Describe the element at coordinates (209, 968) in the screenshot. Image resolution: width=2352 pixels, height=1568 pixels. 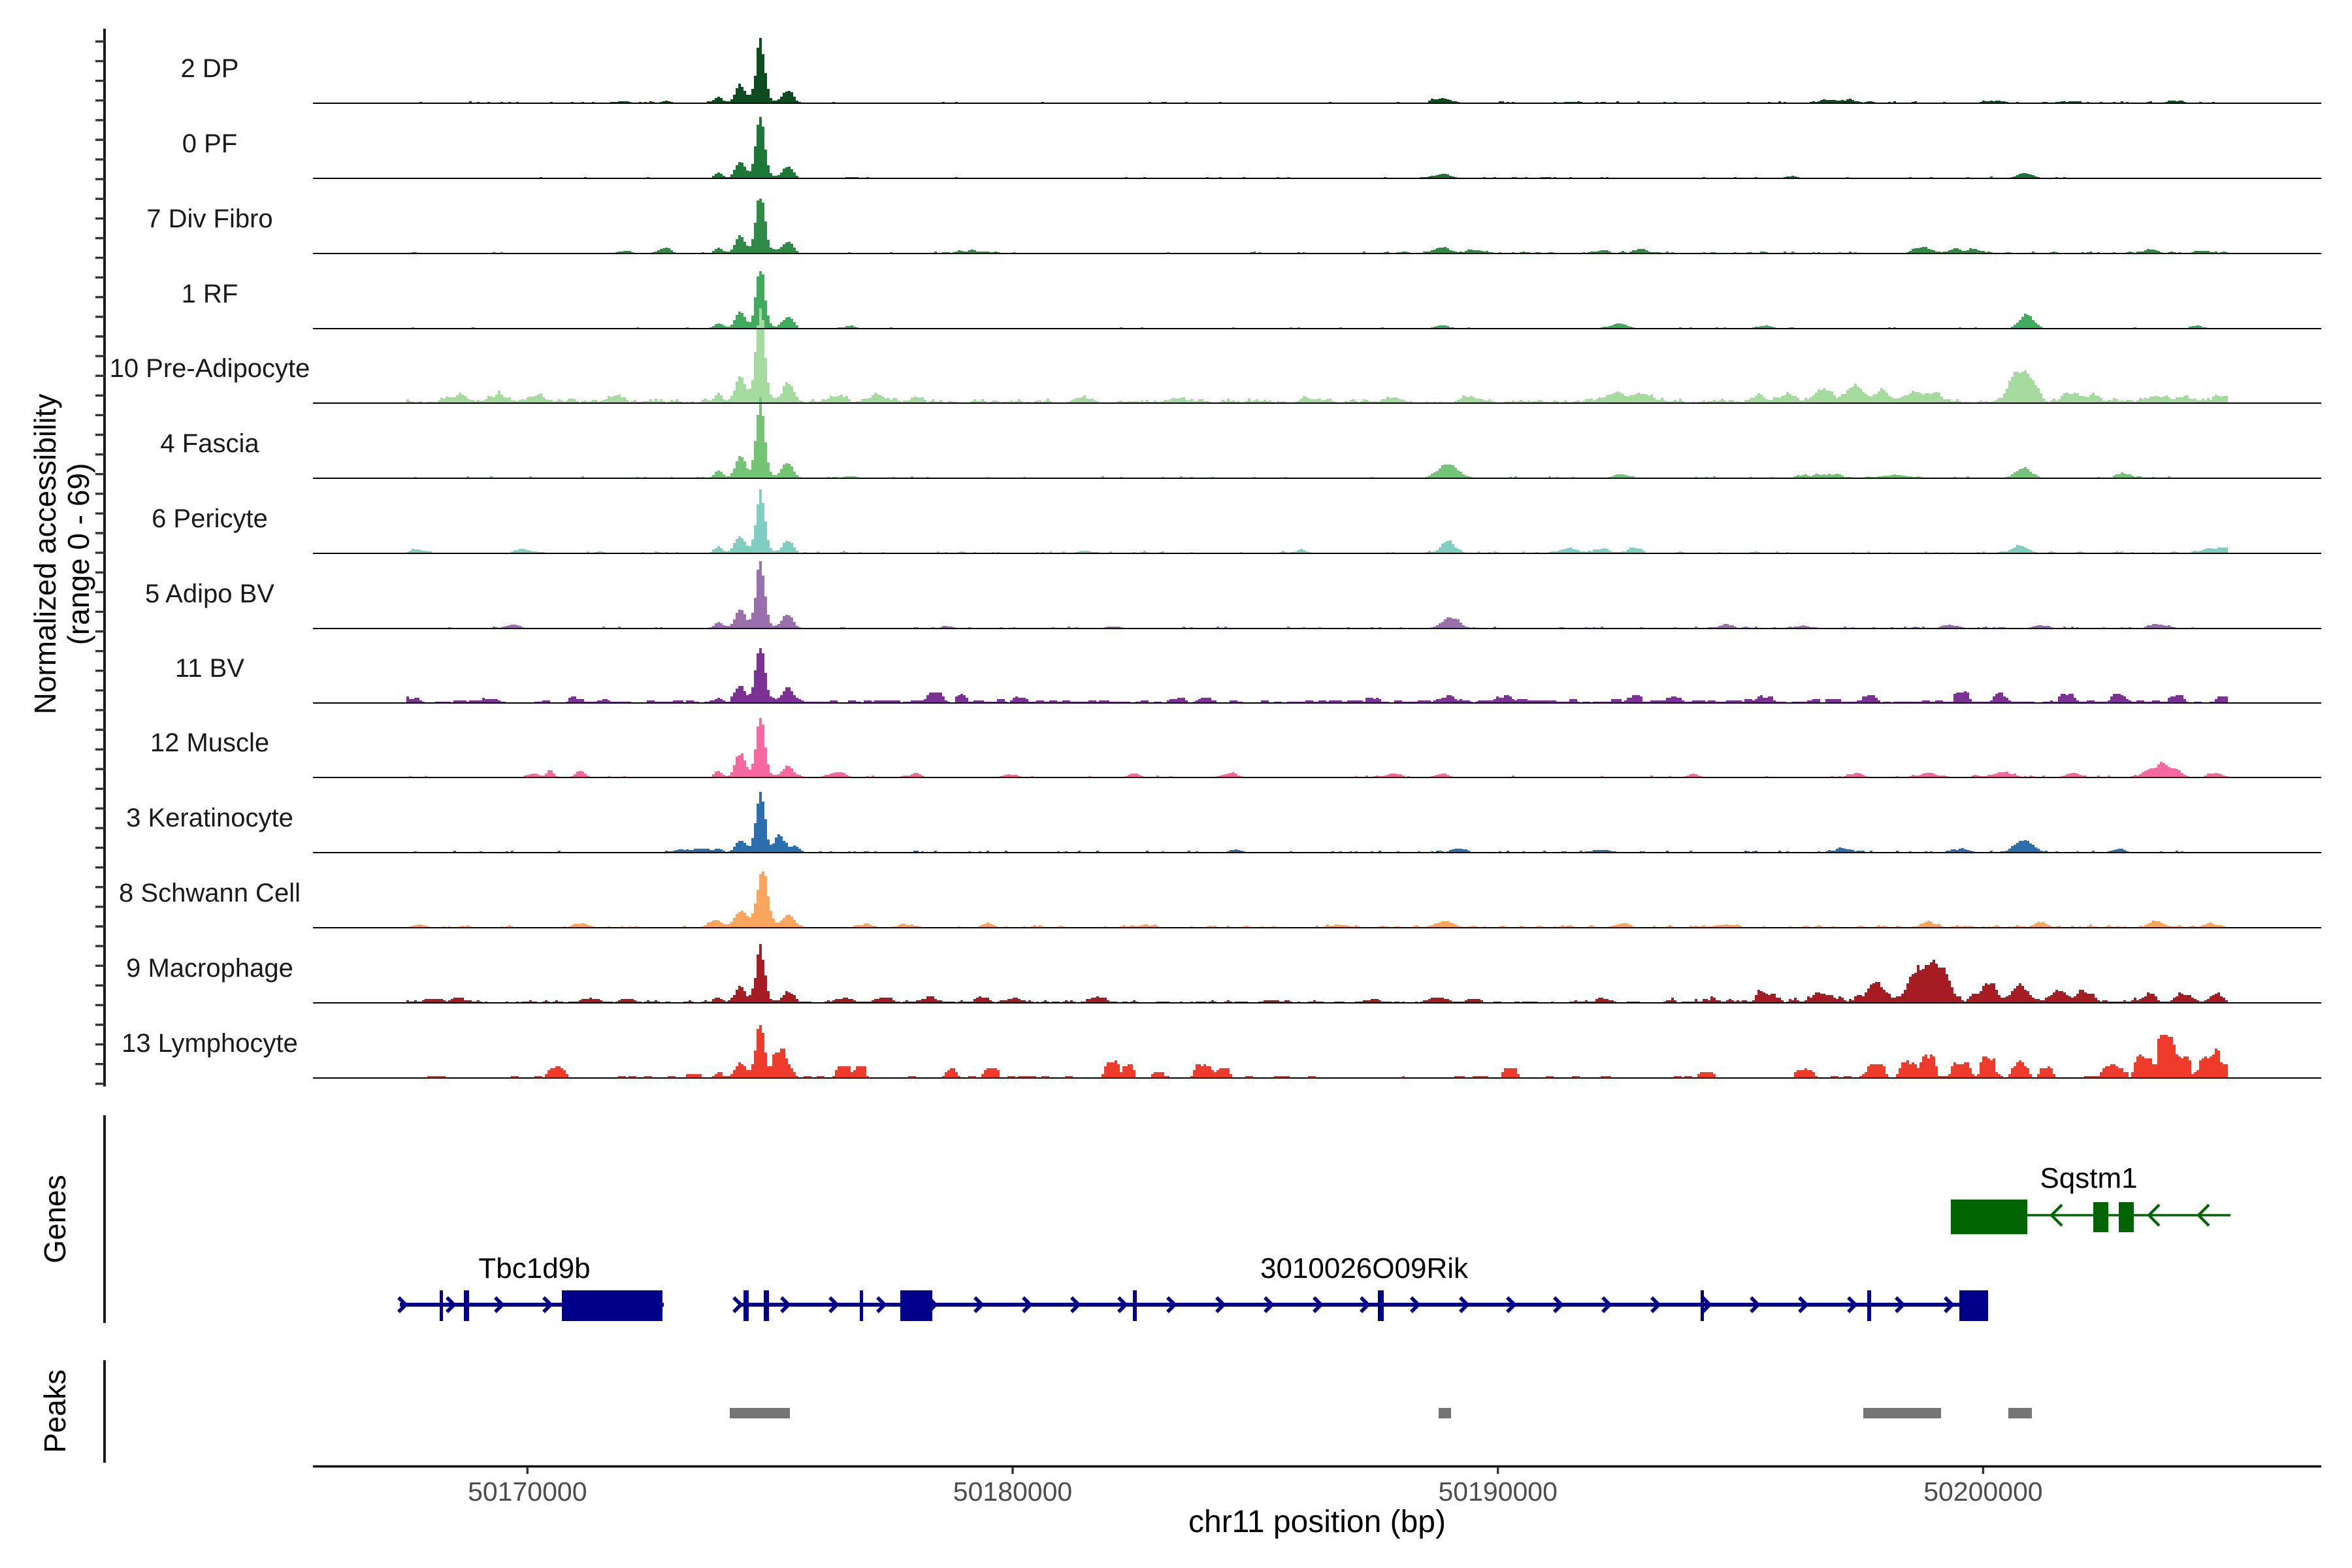
I see `svg-text: 9 Macrophage` at that location.